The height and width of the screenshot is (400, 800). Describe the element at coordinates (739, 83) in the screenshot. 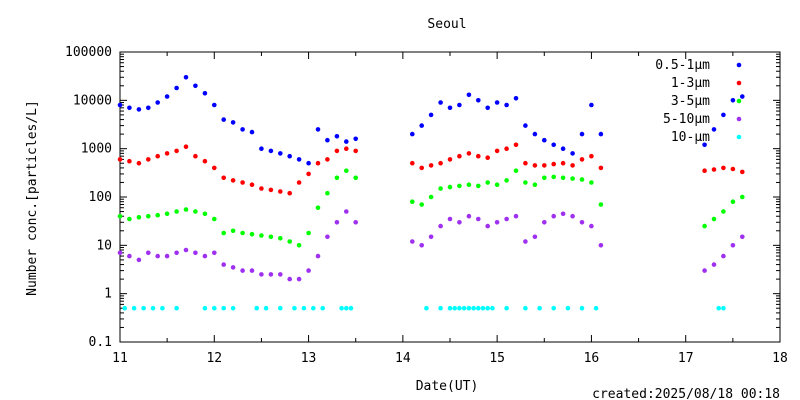

I see `legend-marker` at that location.